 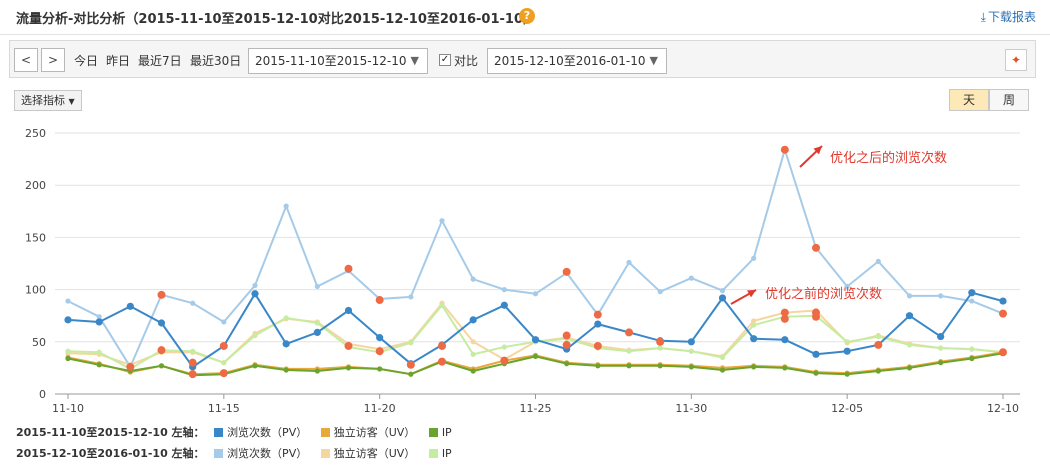 I want to click on download-icon: ⤓, so click(x=983, y=17).